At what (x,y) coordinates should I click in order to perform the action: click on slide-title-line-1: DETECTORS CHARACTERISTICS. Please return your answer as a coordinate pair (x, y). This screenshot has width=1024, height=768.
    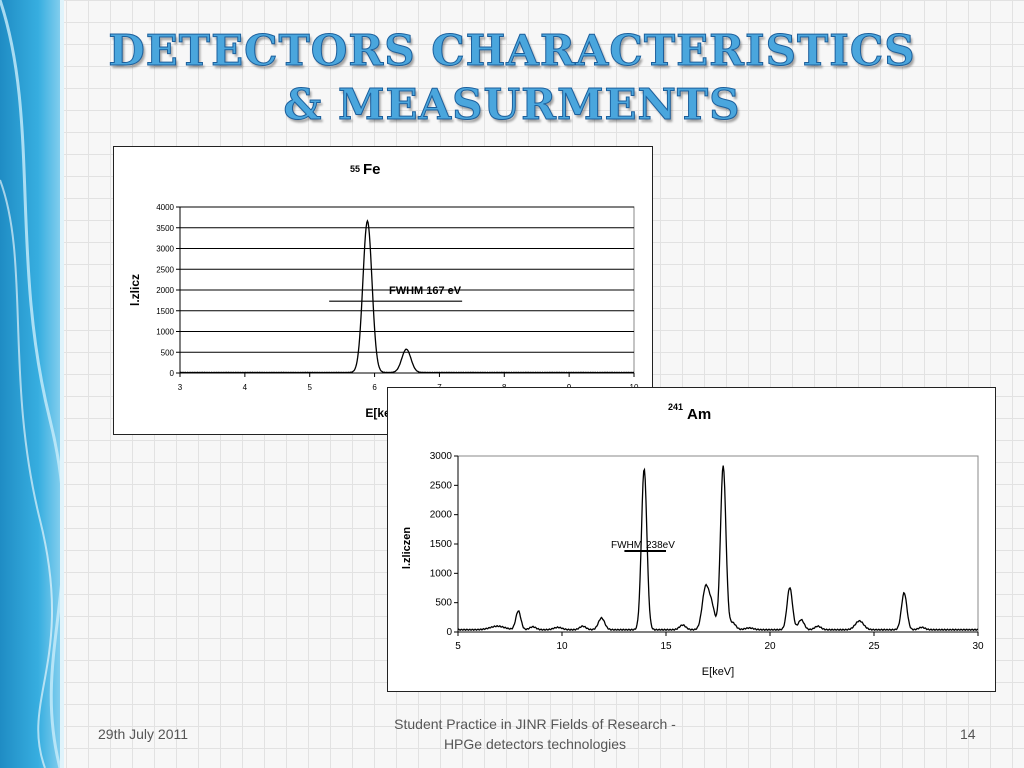
    Looking at the image, I should click on (512, 51).